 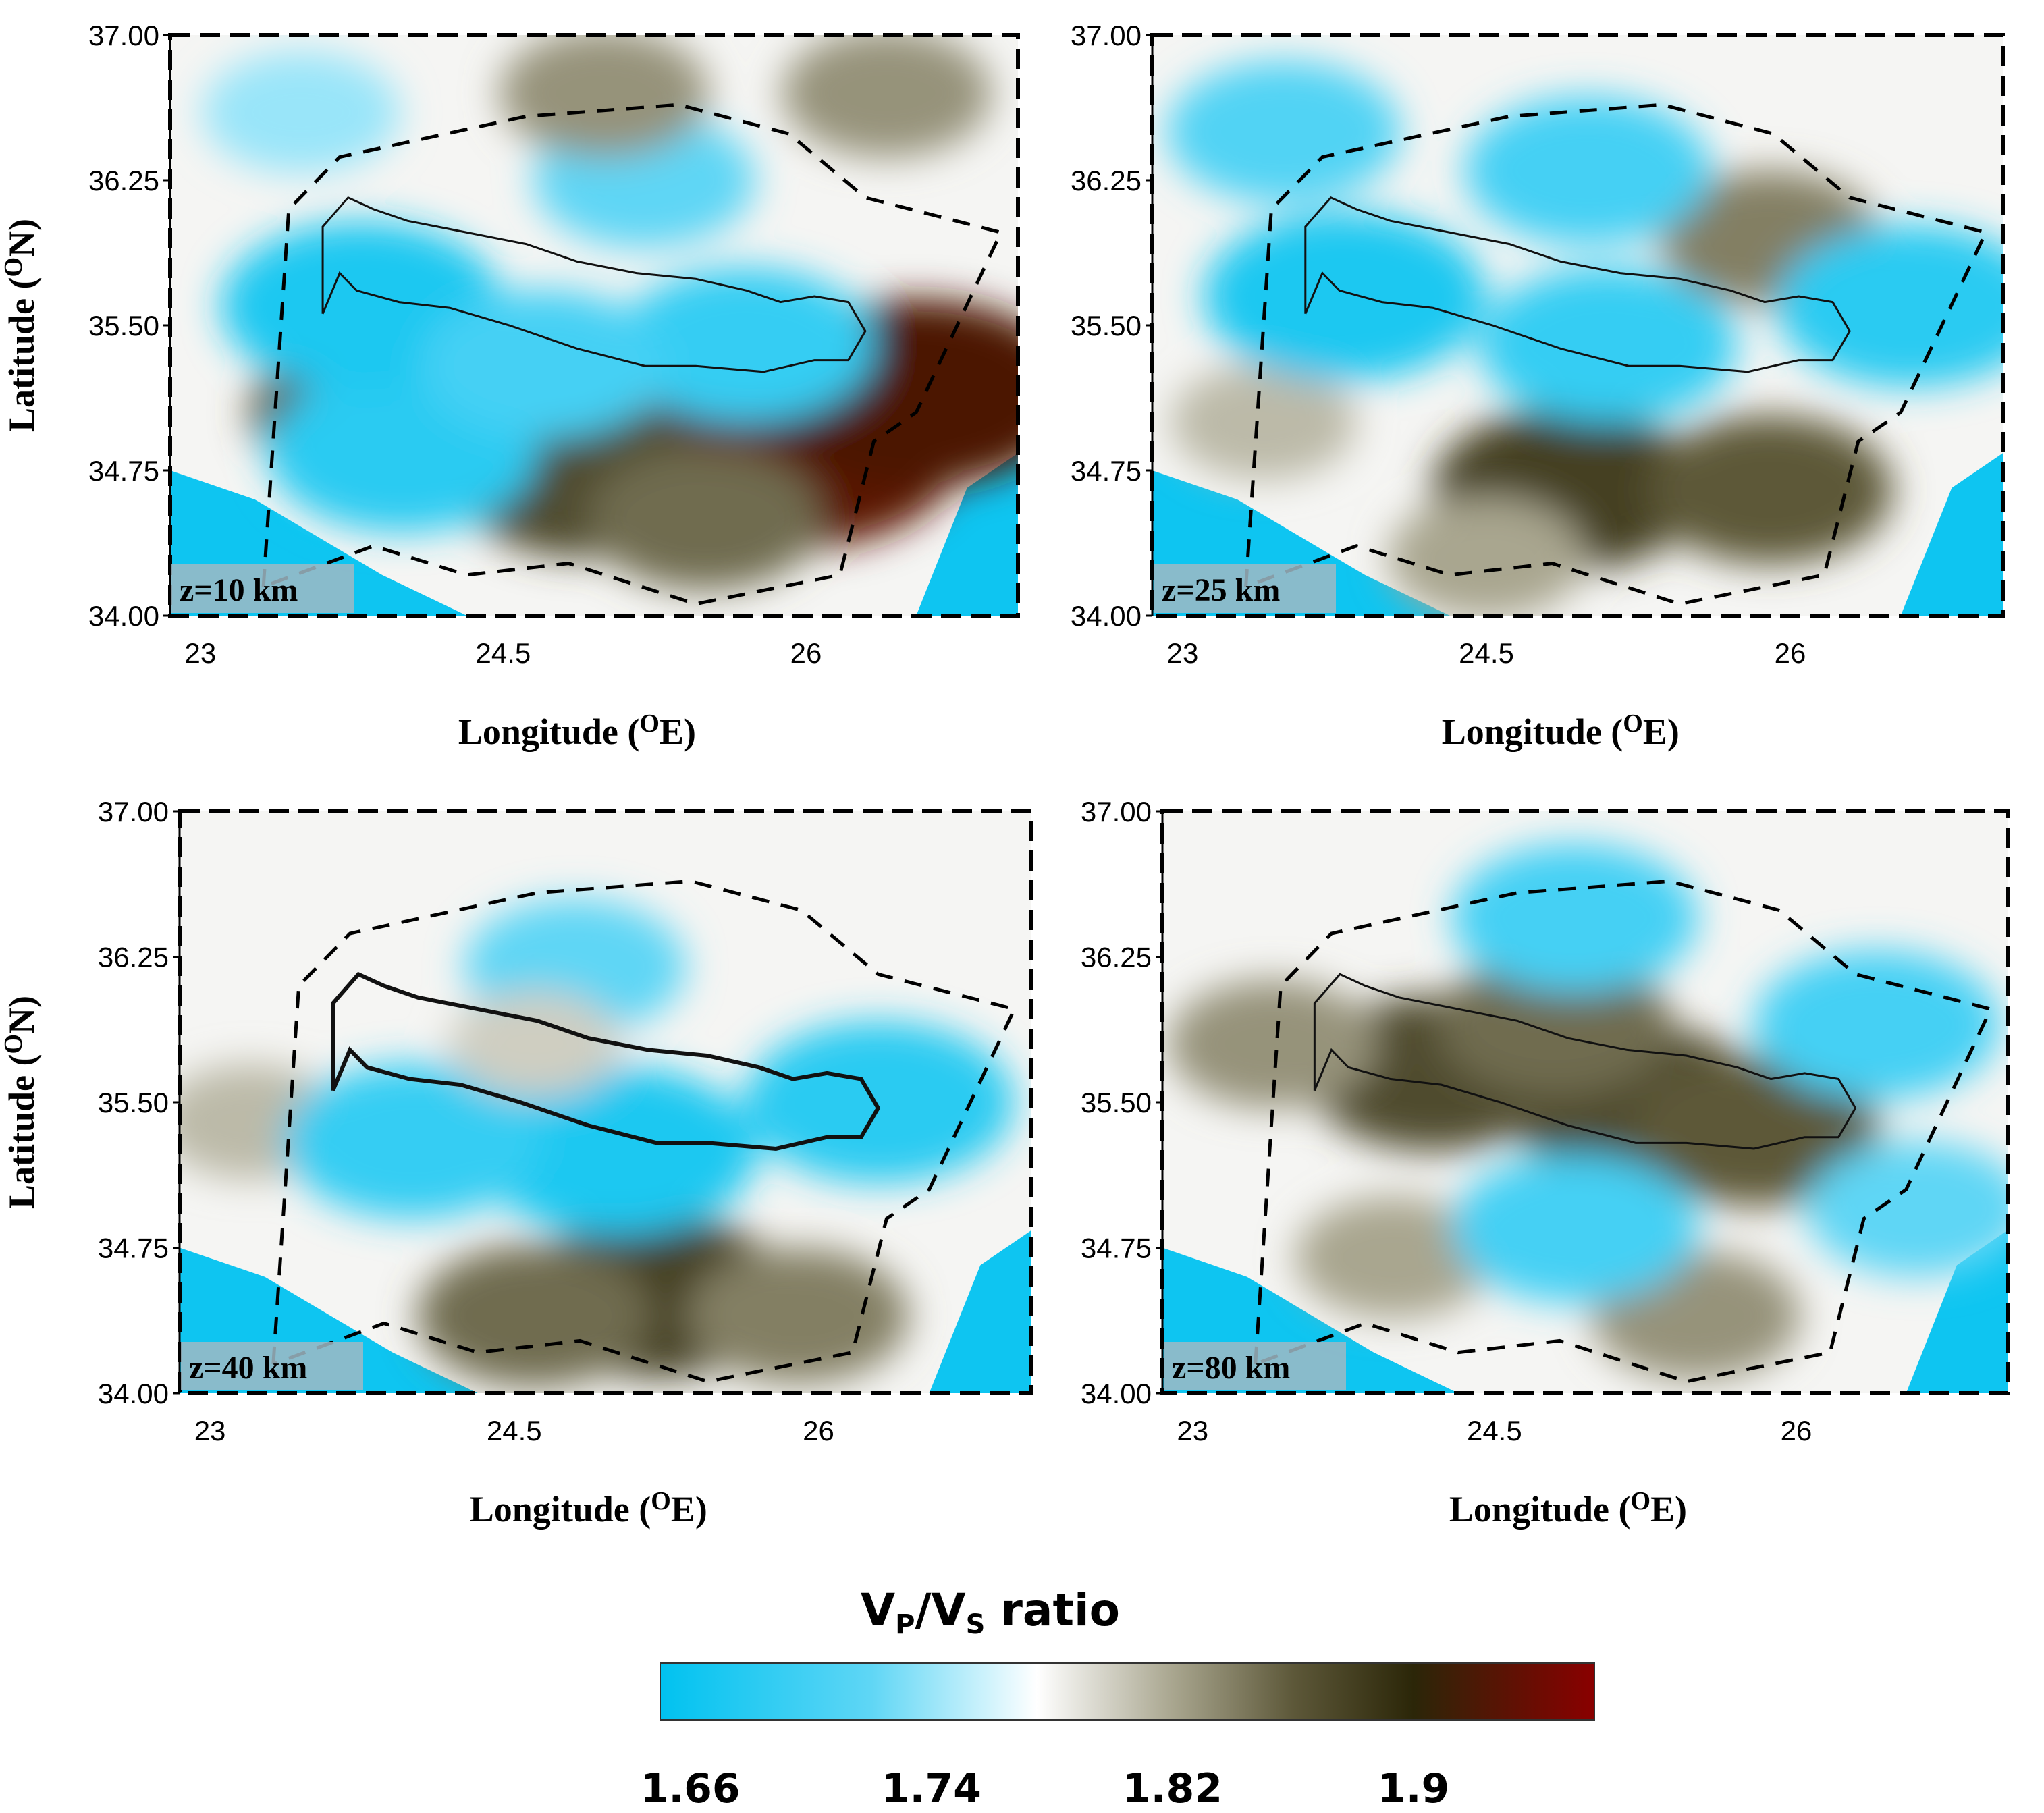 What do you see at coordinates (691, 1789) in the screenshot?
I see `colorbar-tick-label: 1.66` at bounding box center [691, 1789].